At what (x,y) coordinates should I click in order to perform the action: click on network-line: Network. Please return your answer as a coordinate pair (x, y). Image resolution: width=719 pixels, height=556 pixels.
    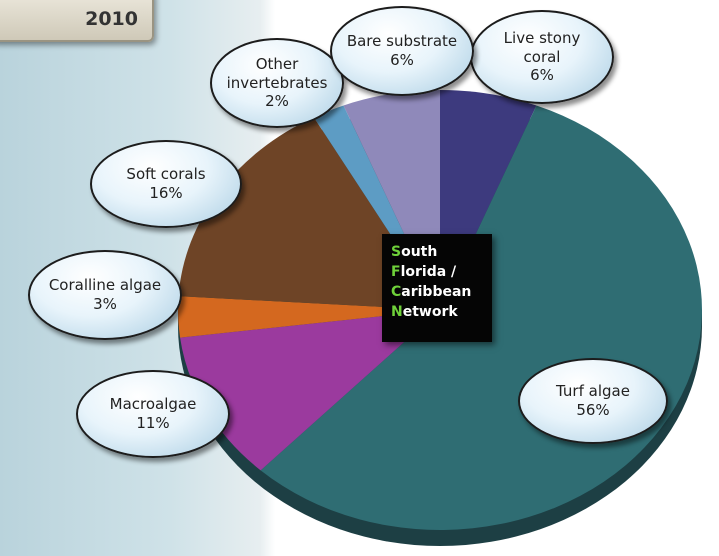
    Looking at the image, I should click on (424, 312).